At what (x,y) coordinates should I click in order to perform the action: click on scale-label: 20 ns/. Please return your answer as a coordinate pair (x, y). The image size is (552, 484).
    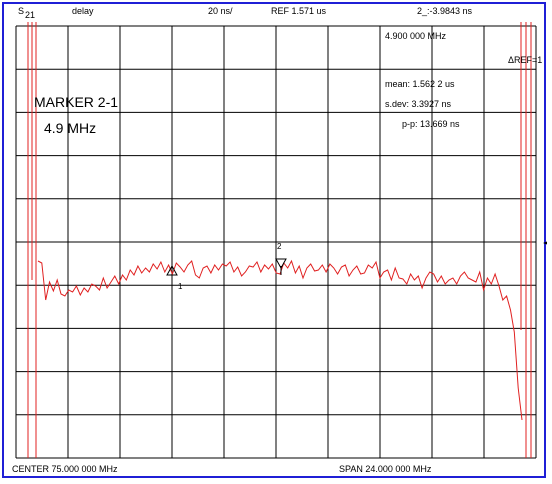
    Looking at the image, I should click on (220, 11).